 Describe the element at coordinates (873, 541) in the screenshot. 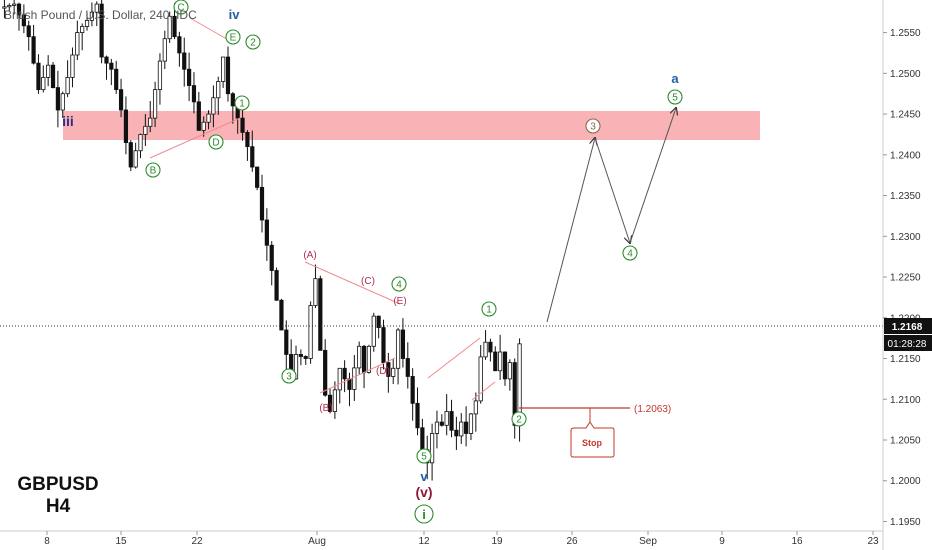

I see `time-tick-label: 23` at that location.